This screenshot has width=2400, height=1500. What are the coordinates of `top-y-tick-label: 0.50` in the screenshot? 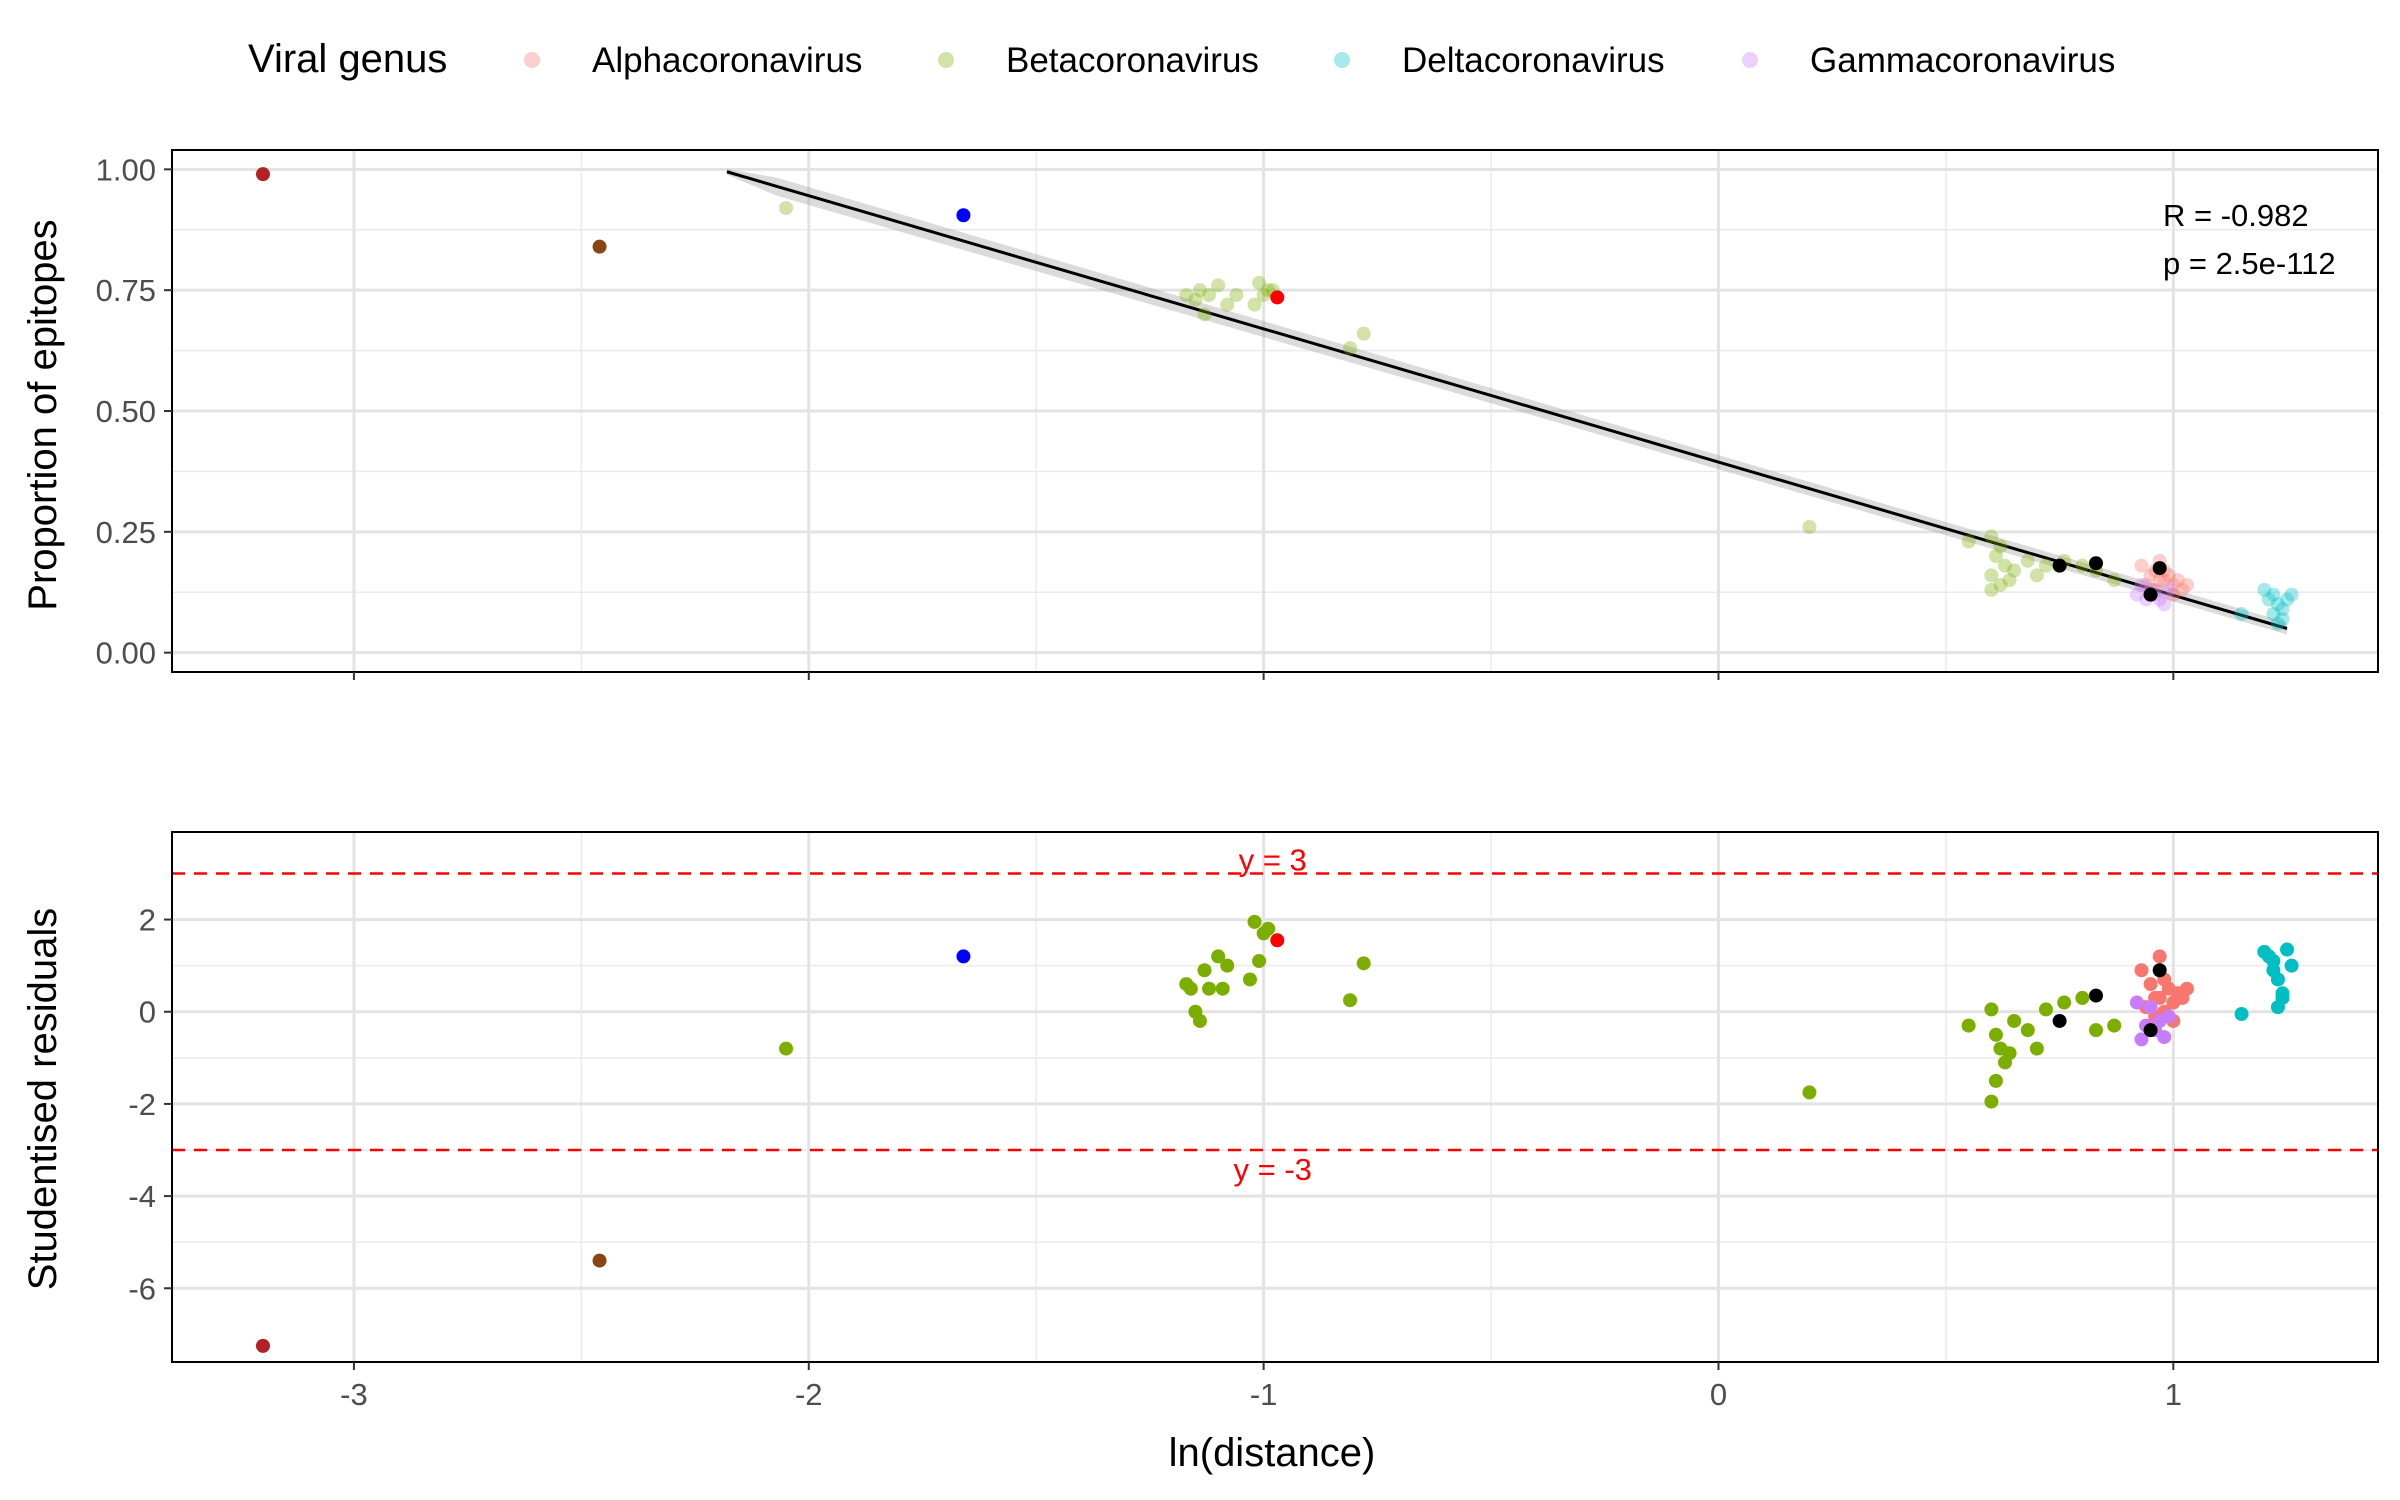 It's located at (126, 411).